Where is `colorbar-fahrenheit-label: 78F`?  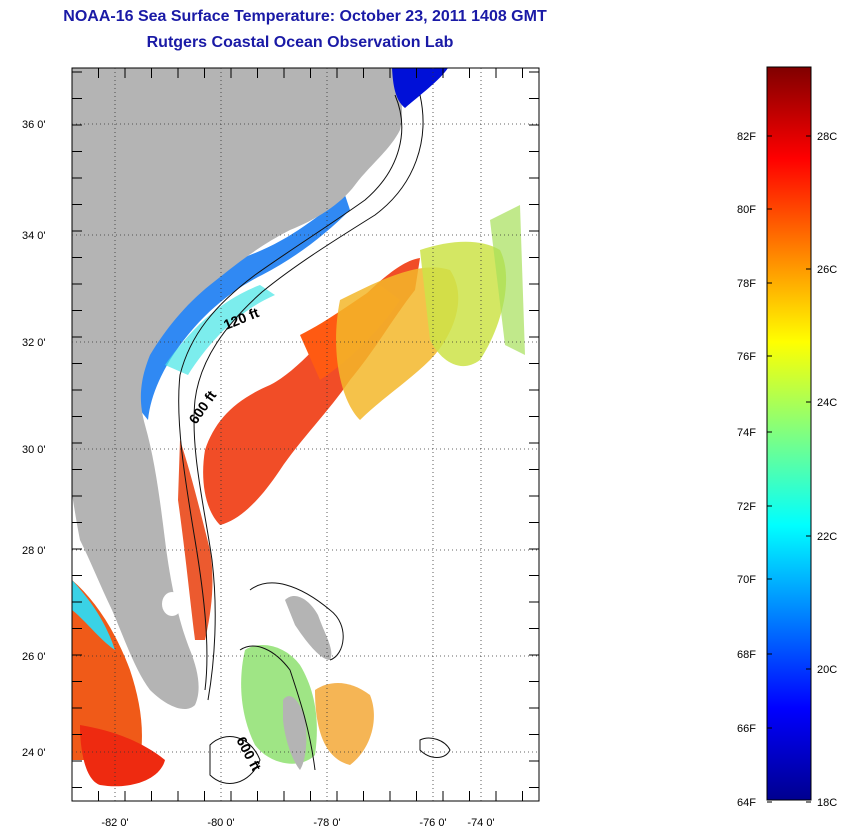 colorbar-fahrenheit-label: 78F is located at coordinates (746, 284).